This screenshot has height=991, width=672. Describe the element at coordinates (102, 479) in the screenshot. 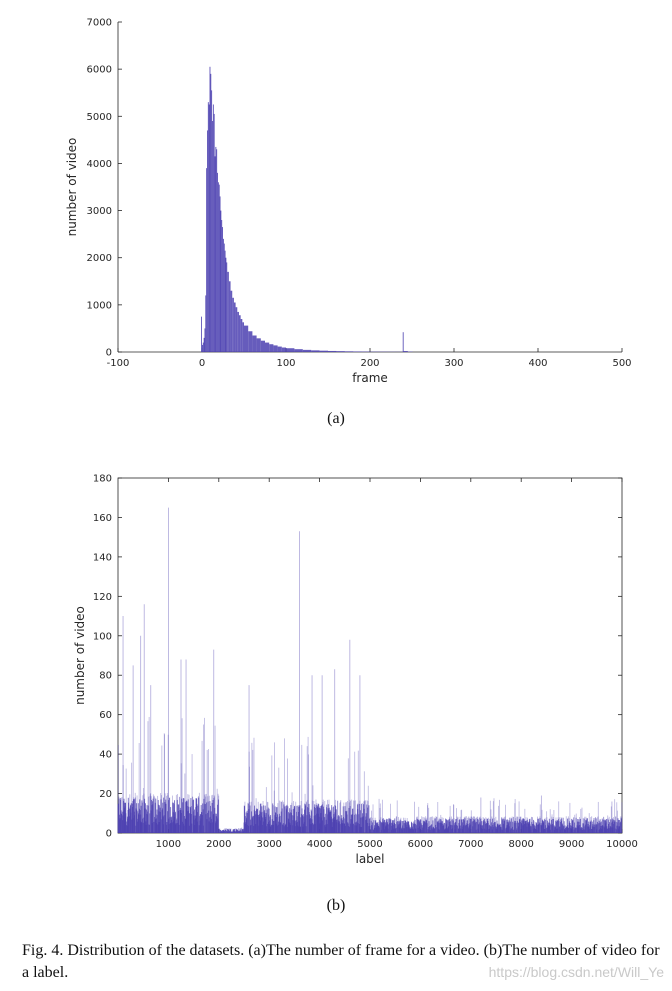

I see `y-tick-label: 180` at that location.